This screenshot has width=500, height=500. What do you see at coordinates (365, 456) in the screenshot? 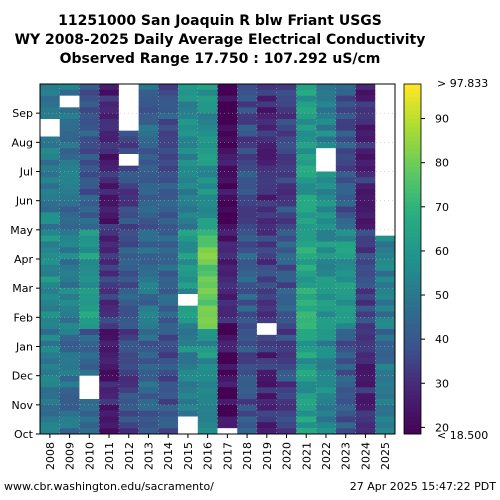
I see `x-tick-label: 2024` at bounding box center [365, 456].